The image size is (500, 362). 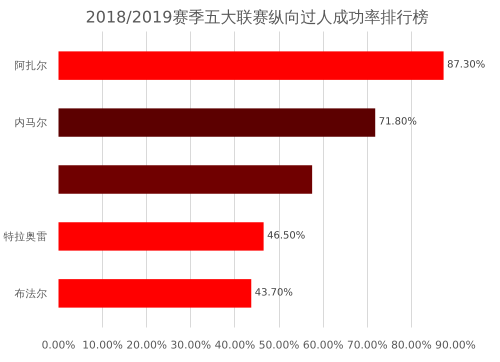 What do you see at coordinates (26, 236) in the screenshot?
I see `y-tick-label: 特拉奥雷` at bounding box center [26, 236].